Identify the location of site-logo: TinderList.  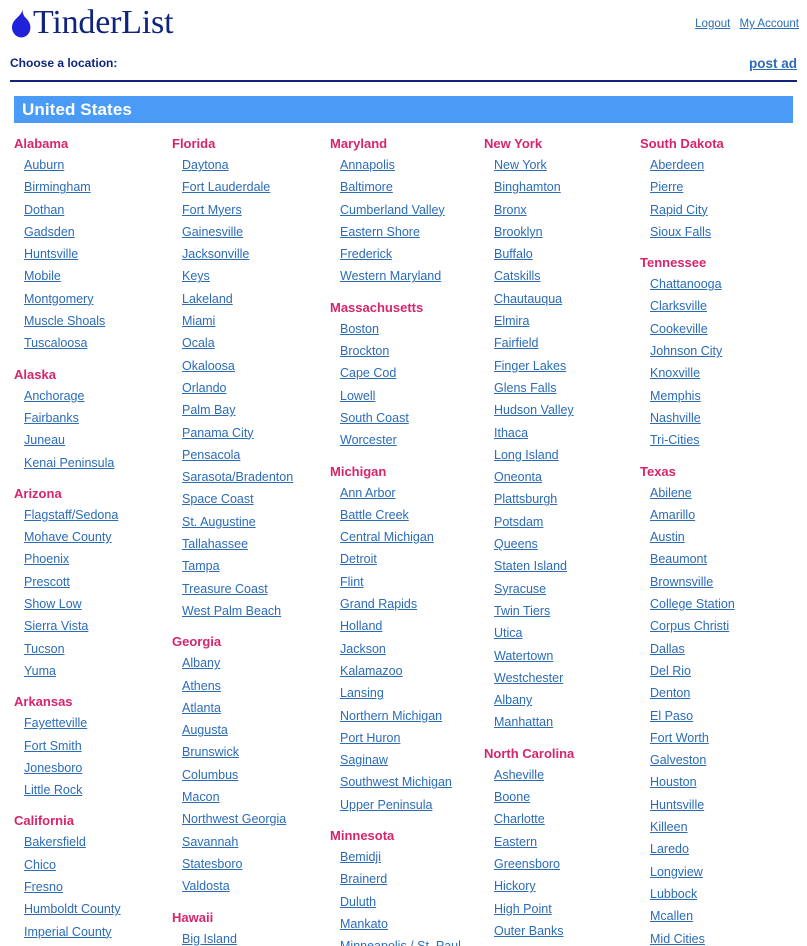
(92, 23).